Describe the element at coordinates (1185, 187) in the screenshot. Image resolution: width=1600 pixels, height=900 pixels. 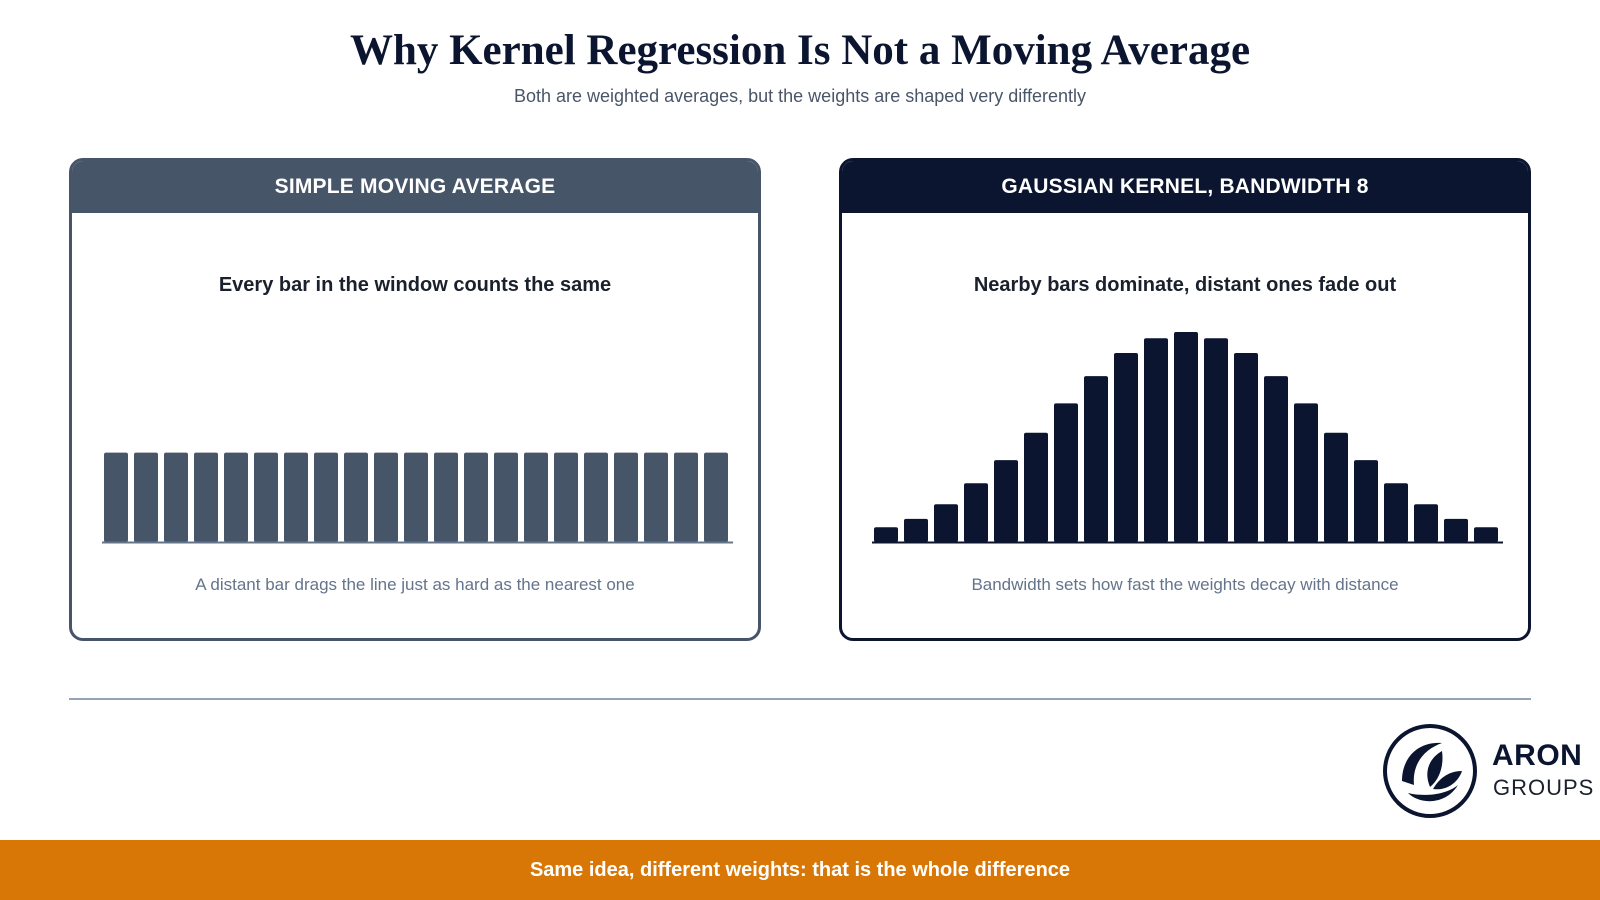
I see `kernel-panel-header: GAUSSIAN KERNEL, BANDWIDTH 8` at that location.